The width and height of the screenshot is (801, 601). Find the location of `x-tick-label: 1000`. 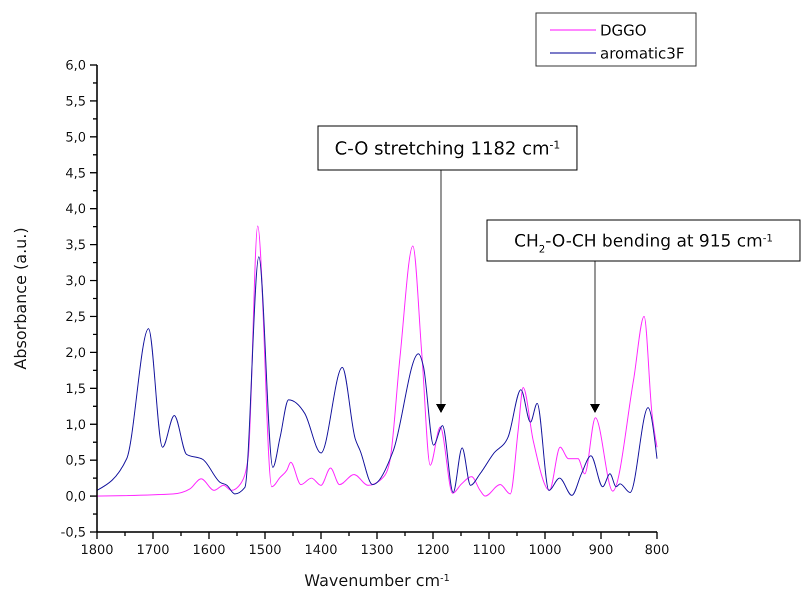

x-tick-label: 1000 is located at coordinates (545, 550).